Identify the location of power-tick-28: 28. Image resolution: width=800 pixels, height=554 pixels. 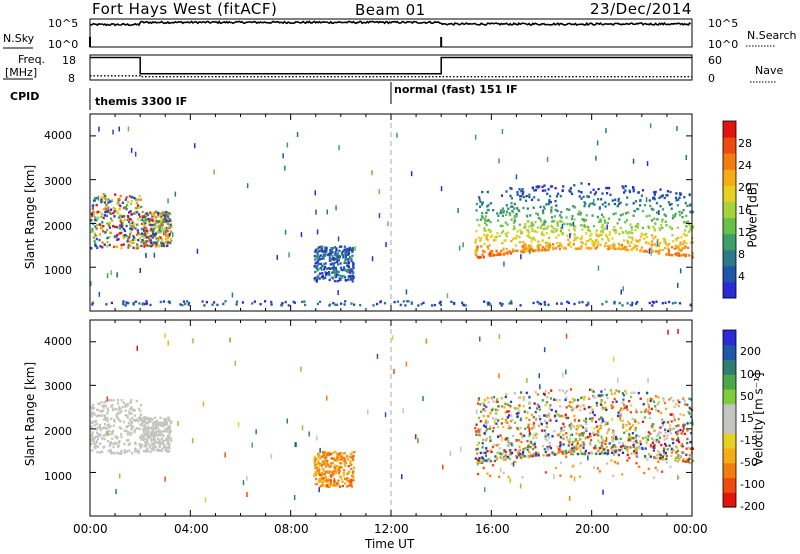
(745, 143).